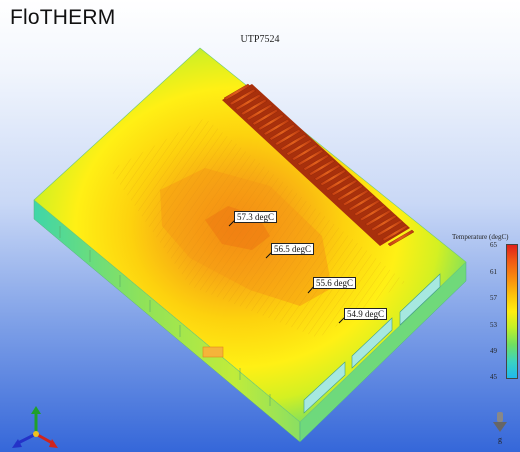  What do you see at coordinates (260, 39) in the screenshot?
I see `model-name-label: UTP7524` at bounding box center [260, 39].